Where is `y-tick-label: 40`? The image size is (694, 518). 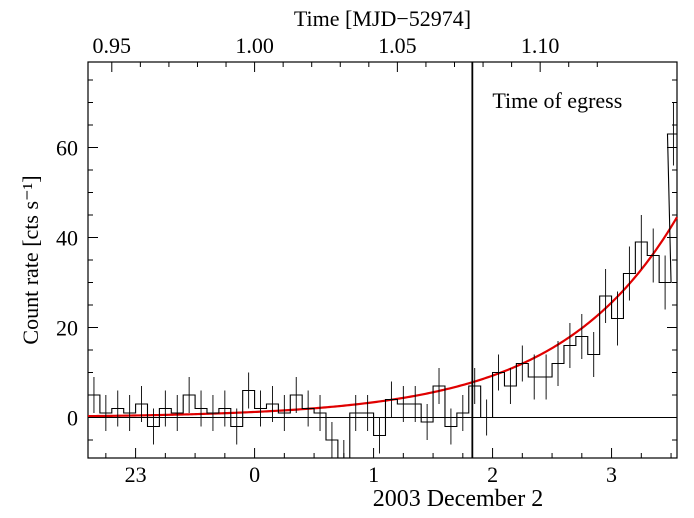 y-tick-label: 40 is located at coordinates (67, 238).